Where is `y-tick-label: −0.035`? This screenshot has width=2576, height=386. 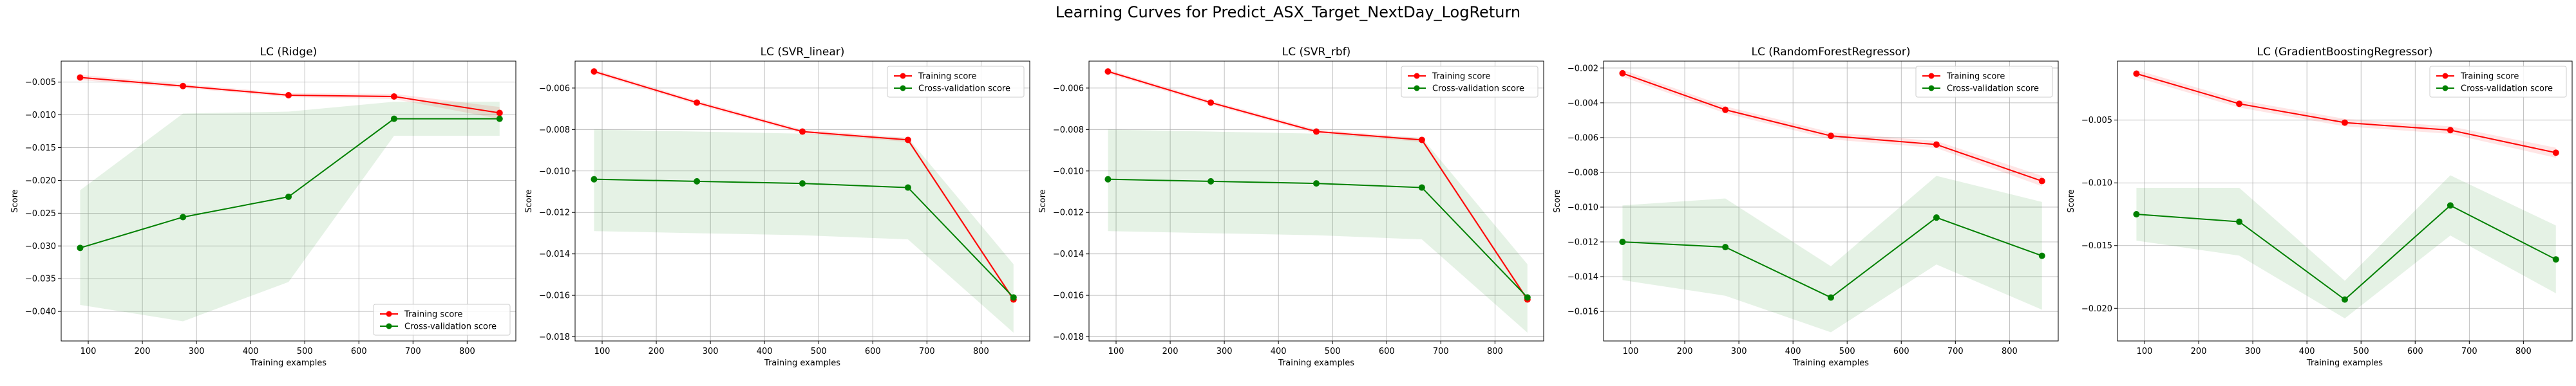
y-tick-label: −0.035 is located at coordinates (40, 279).